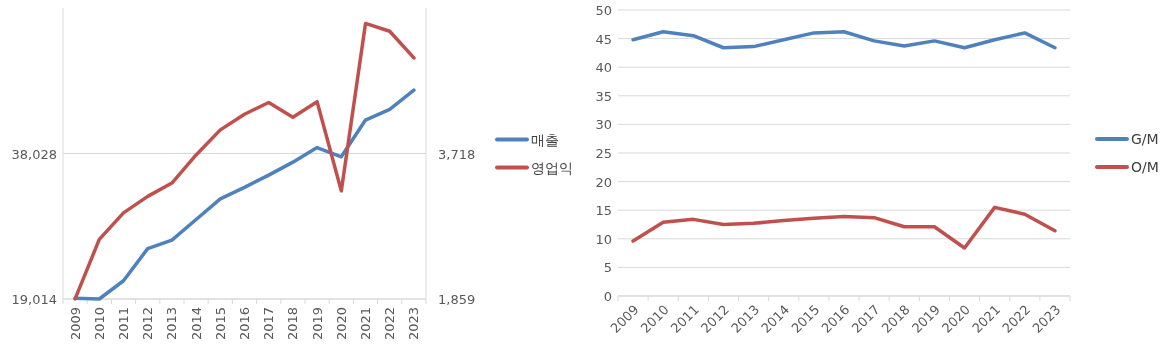 The width and height of the screenshot is (1171, 345). I want to click on legend-label: O/M, so click(1145, 167).